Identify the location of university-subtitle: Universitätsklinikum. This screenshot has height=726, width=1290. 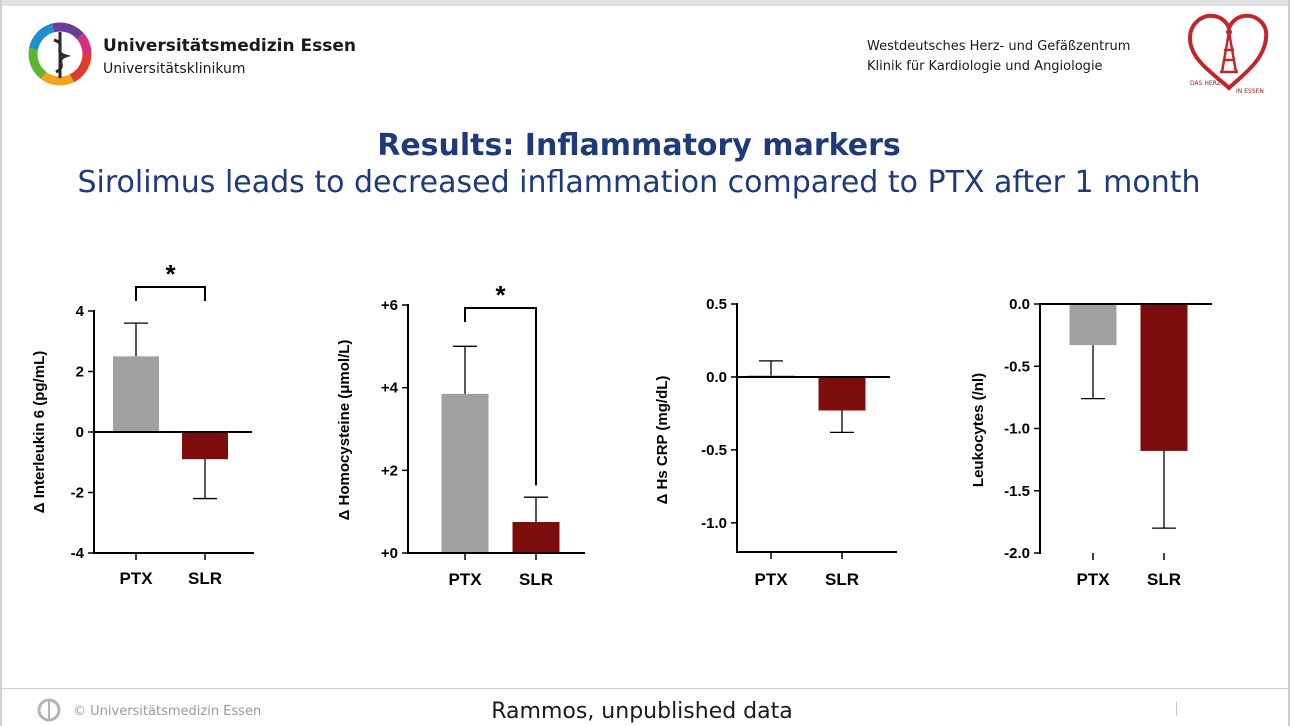
(174, 69).